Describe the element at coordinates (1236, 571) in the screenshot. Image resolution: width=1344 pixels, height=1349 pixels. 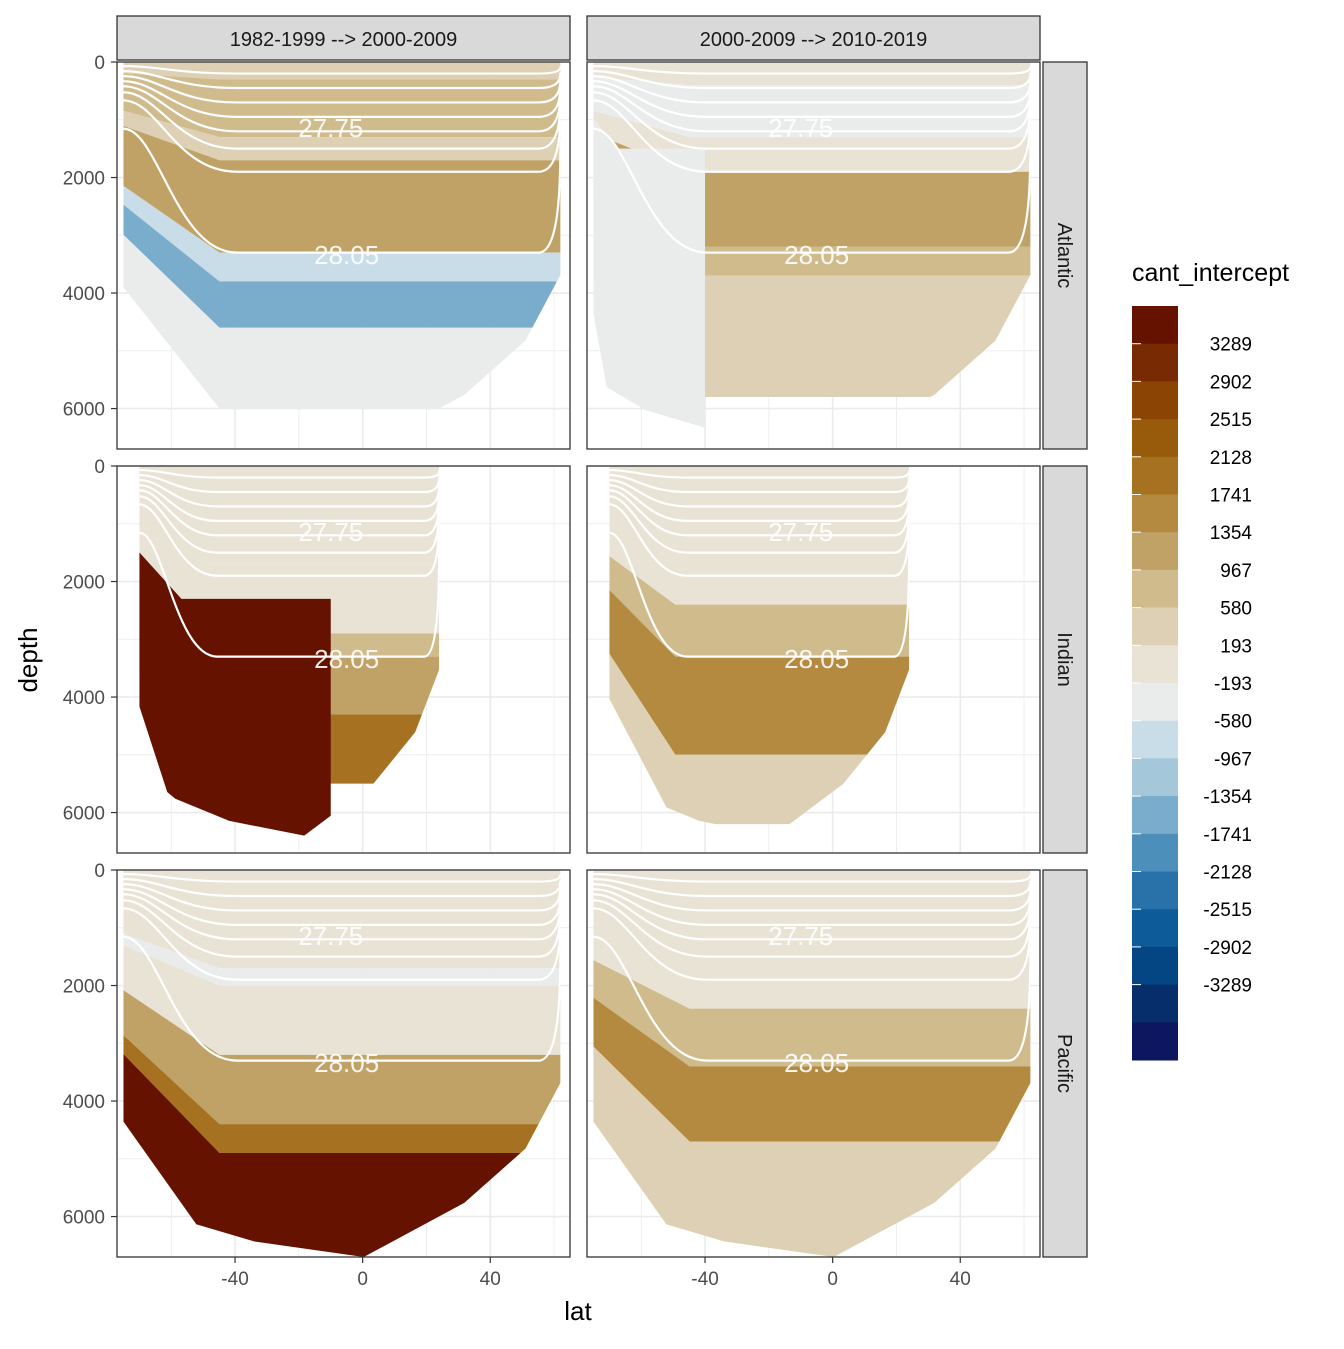
I see `legend-label: 967` at that location.